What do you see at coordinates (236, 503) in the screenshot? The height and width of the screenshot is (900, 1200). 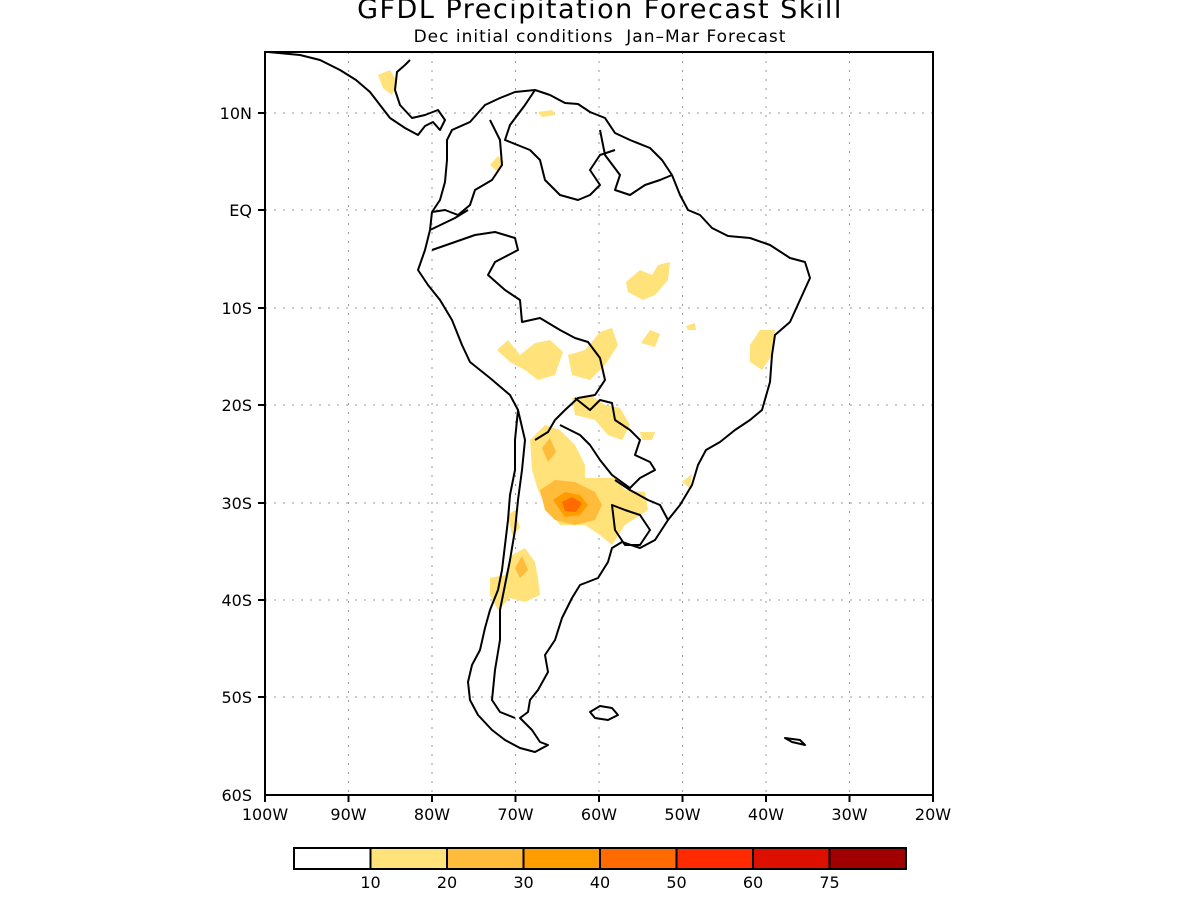 I see `lat-label: 30S` at bounding box center [236, 503].